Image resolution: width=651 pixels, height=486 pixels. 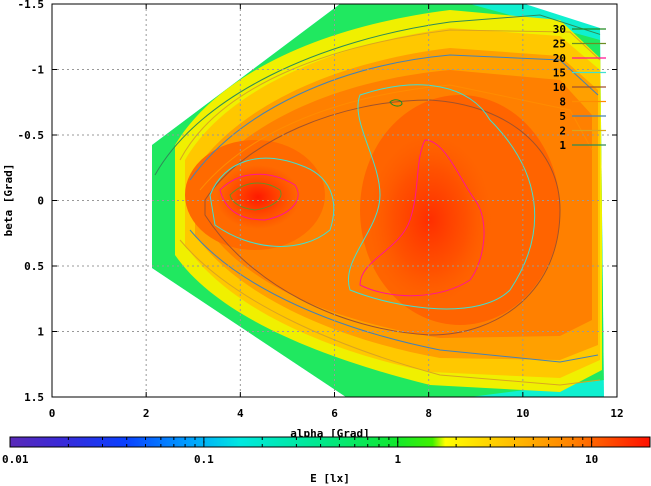 I want to click on x-tick-label: 10, so click(x=522, y=413).